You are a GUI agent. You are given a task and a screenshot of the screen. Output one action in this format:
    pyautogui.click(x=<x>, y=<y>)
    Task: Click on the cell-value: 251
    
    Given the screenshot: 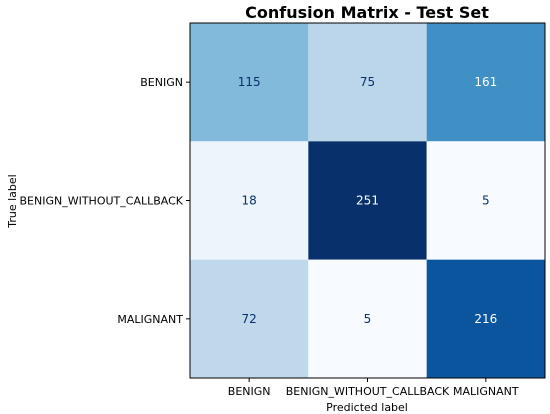 What is the action you would take?
    pyautogui.click(x=367, y=201)
    